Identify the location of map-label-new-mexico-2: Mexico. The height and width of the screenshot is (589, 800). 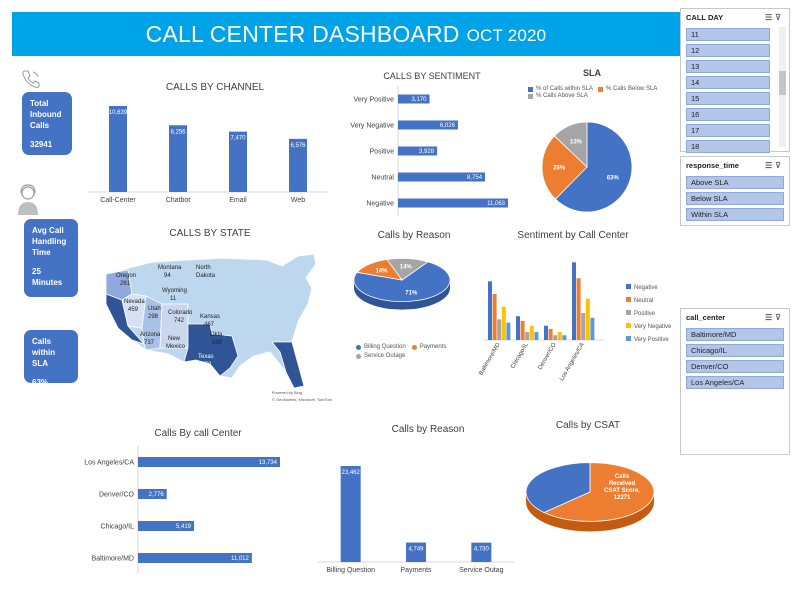
(176, 347).